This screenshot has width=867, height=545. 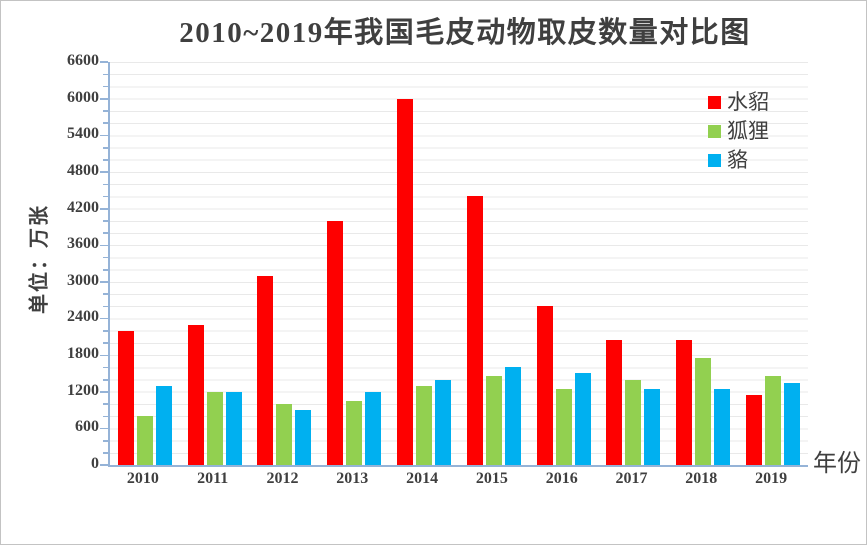 I want to click on bar-mink-2015, so click(x=474, y=330).